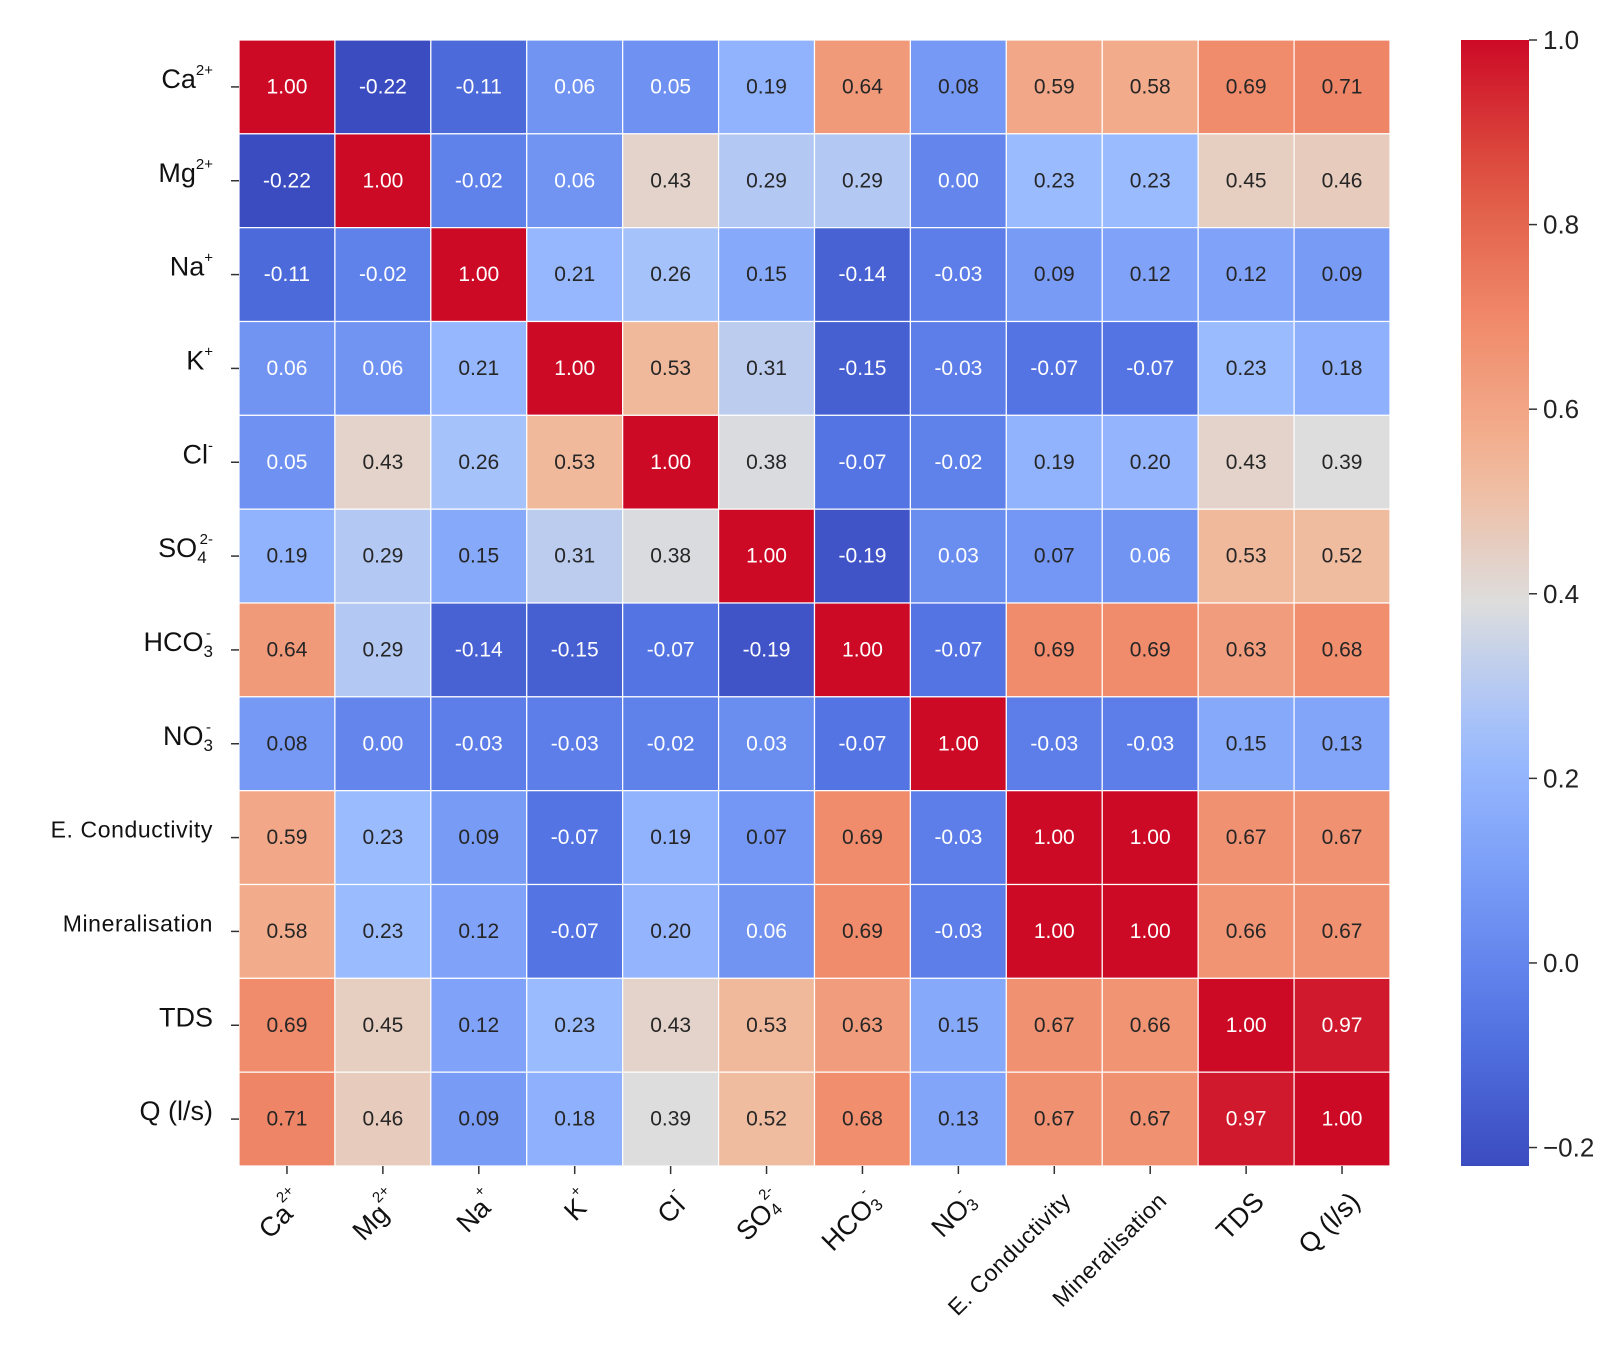 This screenshot has height=1348, width=1601. Describe the element at coordinates (1054, 86) in the screenshot. I see `cell-value-label: 0.59` at that location.